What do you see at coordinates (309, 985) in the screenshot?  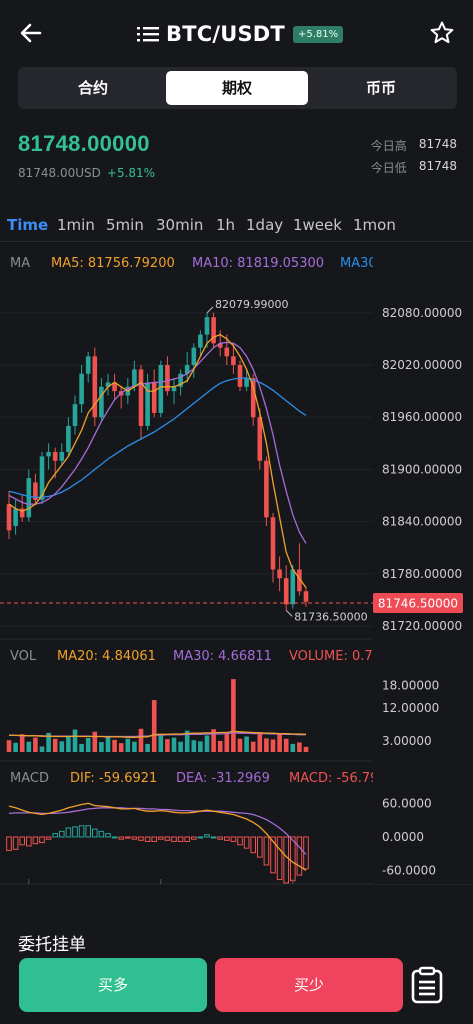 I see `buy-short-button: 买少` at bounding box center [309, 985].